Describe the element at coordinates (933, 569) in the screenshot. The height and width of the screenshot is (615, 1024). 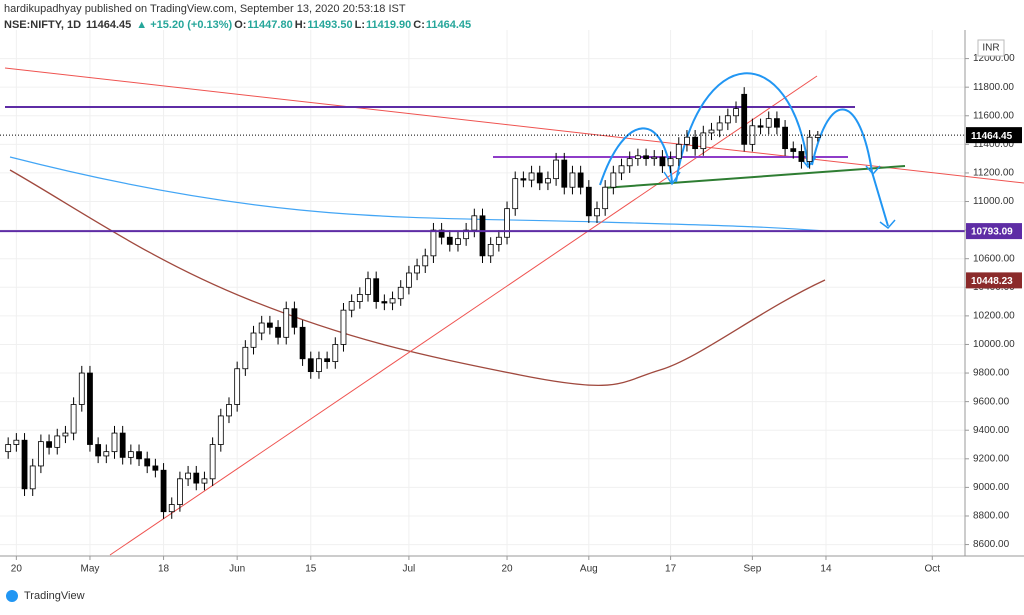
I see `x-tick-label: Oct` at that location.